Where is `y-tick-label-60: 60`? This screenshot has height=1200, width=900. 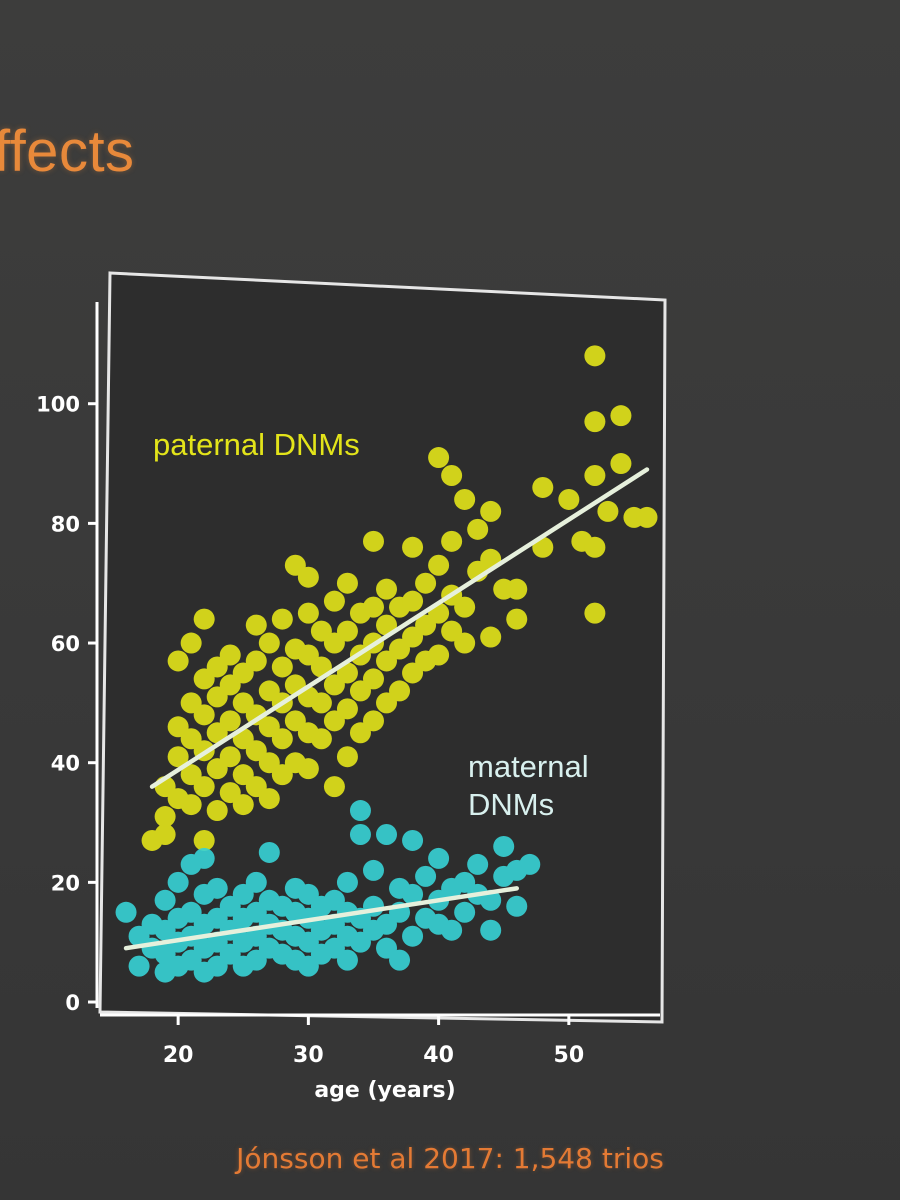
y-tick-label-60: 60 is located at coordinates (65, 644).